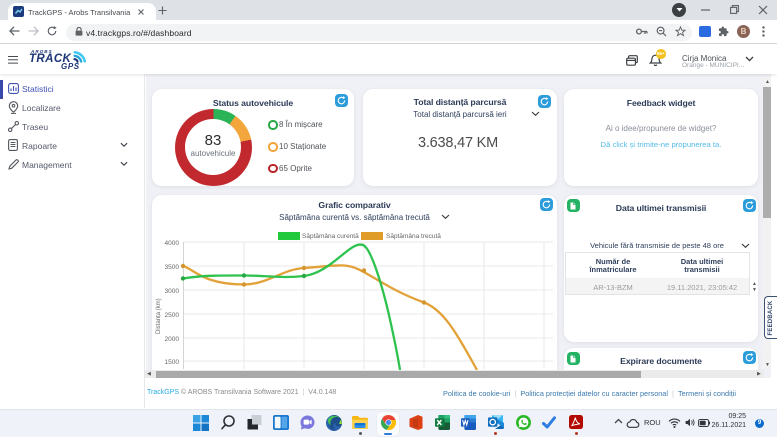 The width and height of the screenshot is (777, 437). Describe the element at coordinates (172, 315) in the screenshot. I see `svg-text: 2500` at that location.